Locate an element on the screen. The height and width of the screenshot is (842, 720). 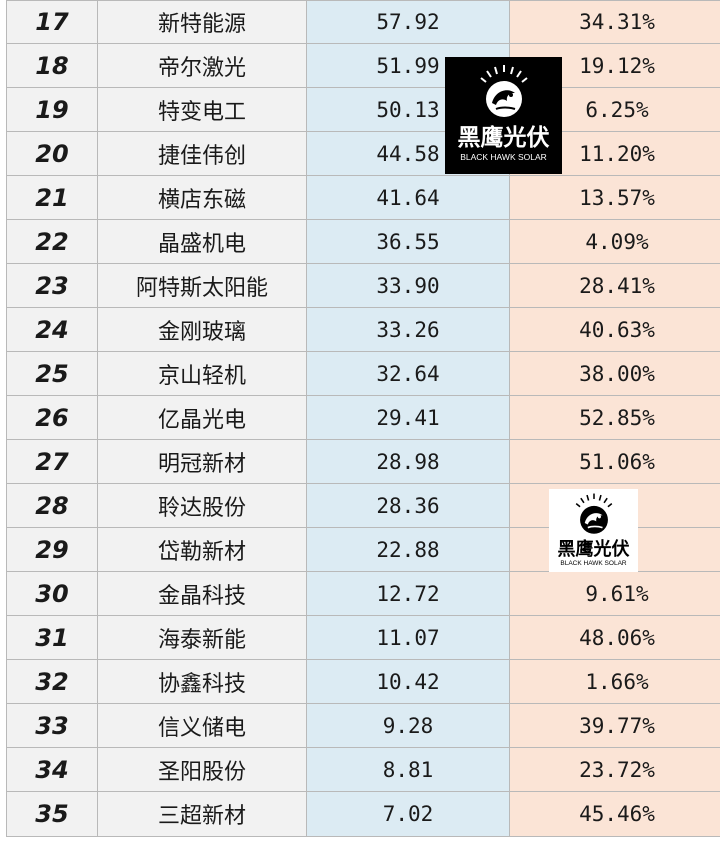
percent-cell: 52.85% is located at coordinates (614, 417).